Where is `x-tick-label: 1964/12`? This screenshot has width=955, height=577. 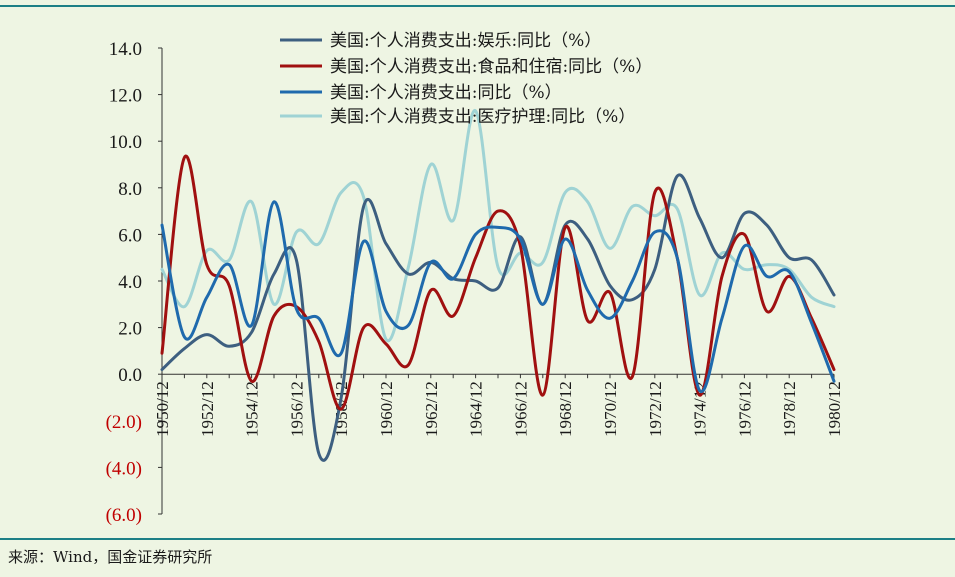 x-tick-label: 1964/12 is located at coordinates (476, 409).